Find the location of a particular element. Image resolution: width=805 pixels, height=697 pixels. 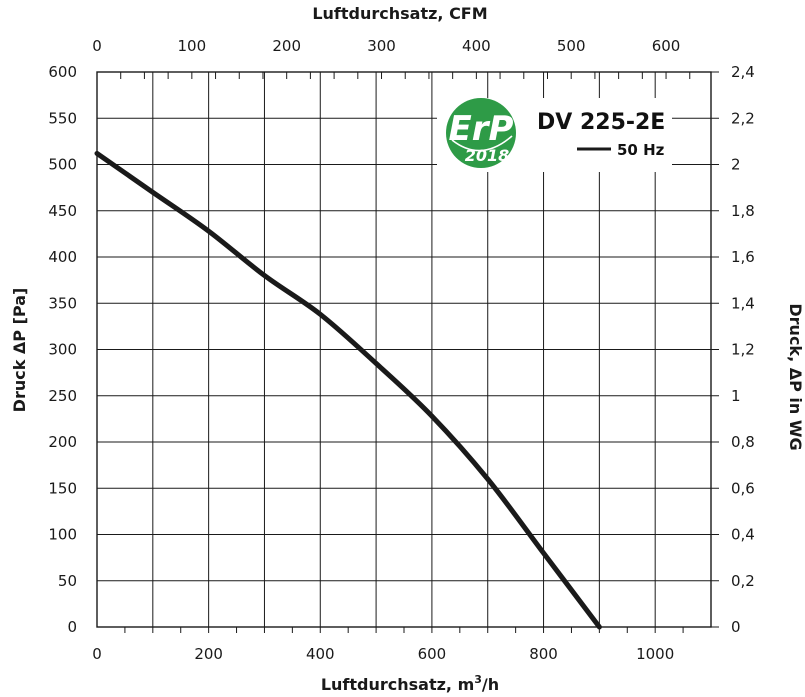

y2-tick-label: 1,2 is located at coordinates (743, 350).